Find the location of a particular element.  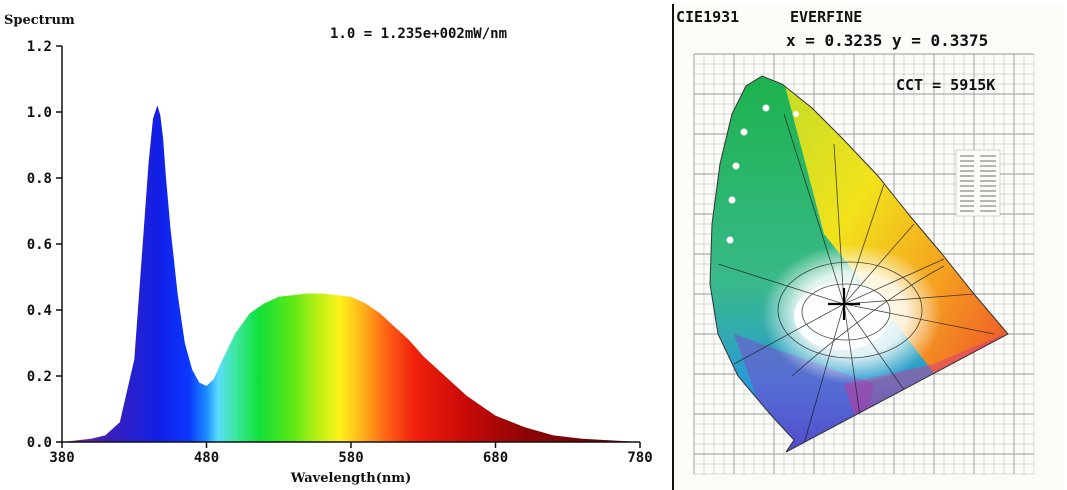

chromaticity-point-marker is located at coordinates (844, 304).